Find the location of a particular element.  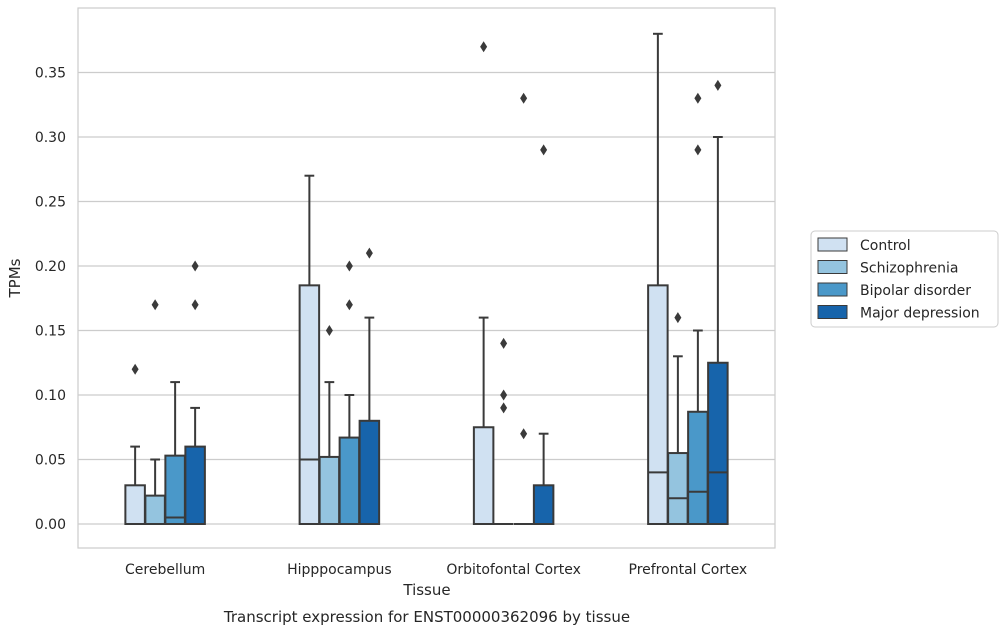

y-tick-label: 0.00 is located at coordinates (50, 525).